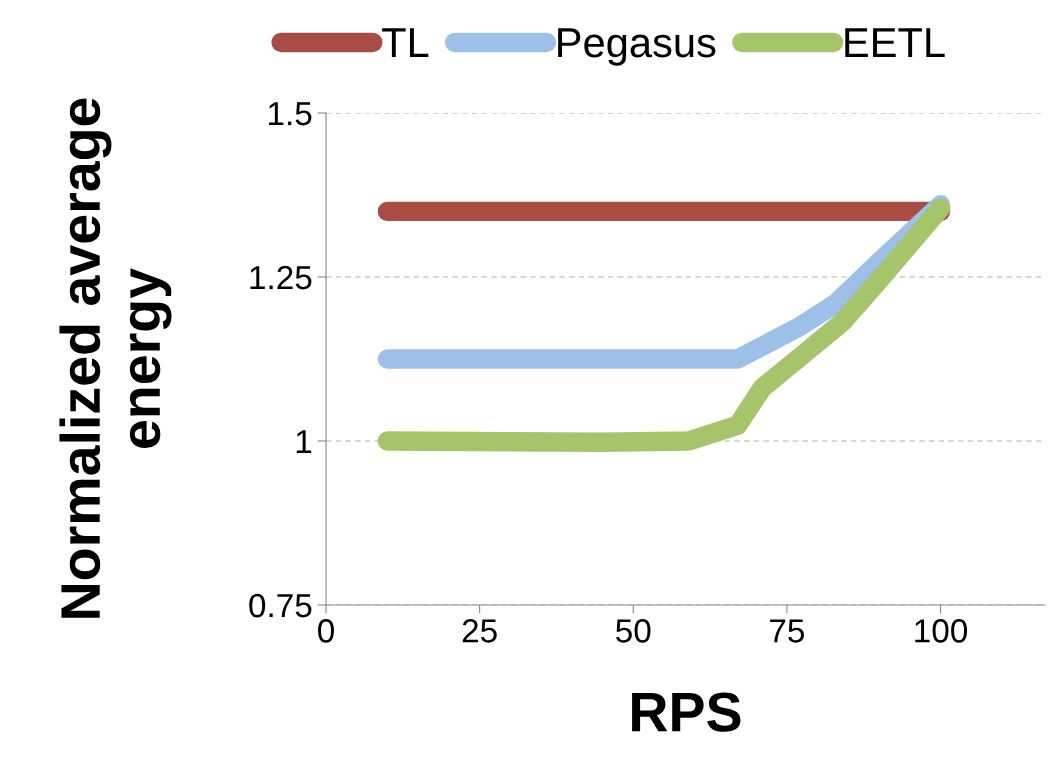 The height and width of the screenshot is (783, 1049). I want to click on x-tick-label: 75, so click(787, 631).